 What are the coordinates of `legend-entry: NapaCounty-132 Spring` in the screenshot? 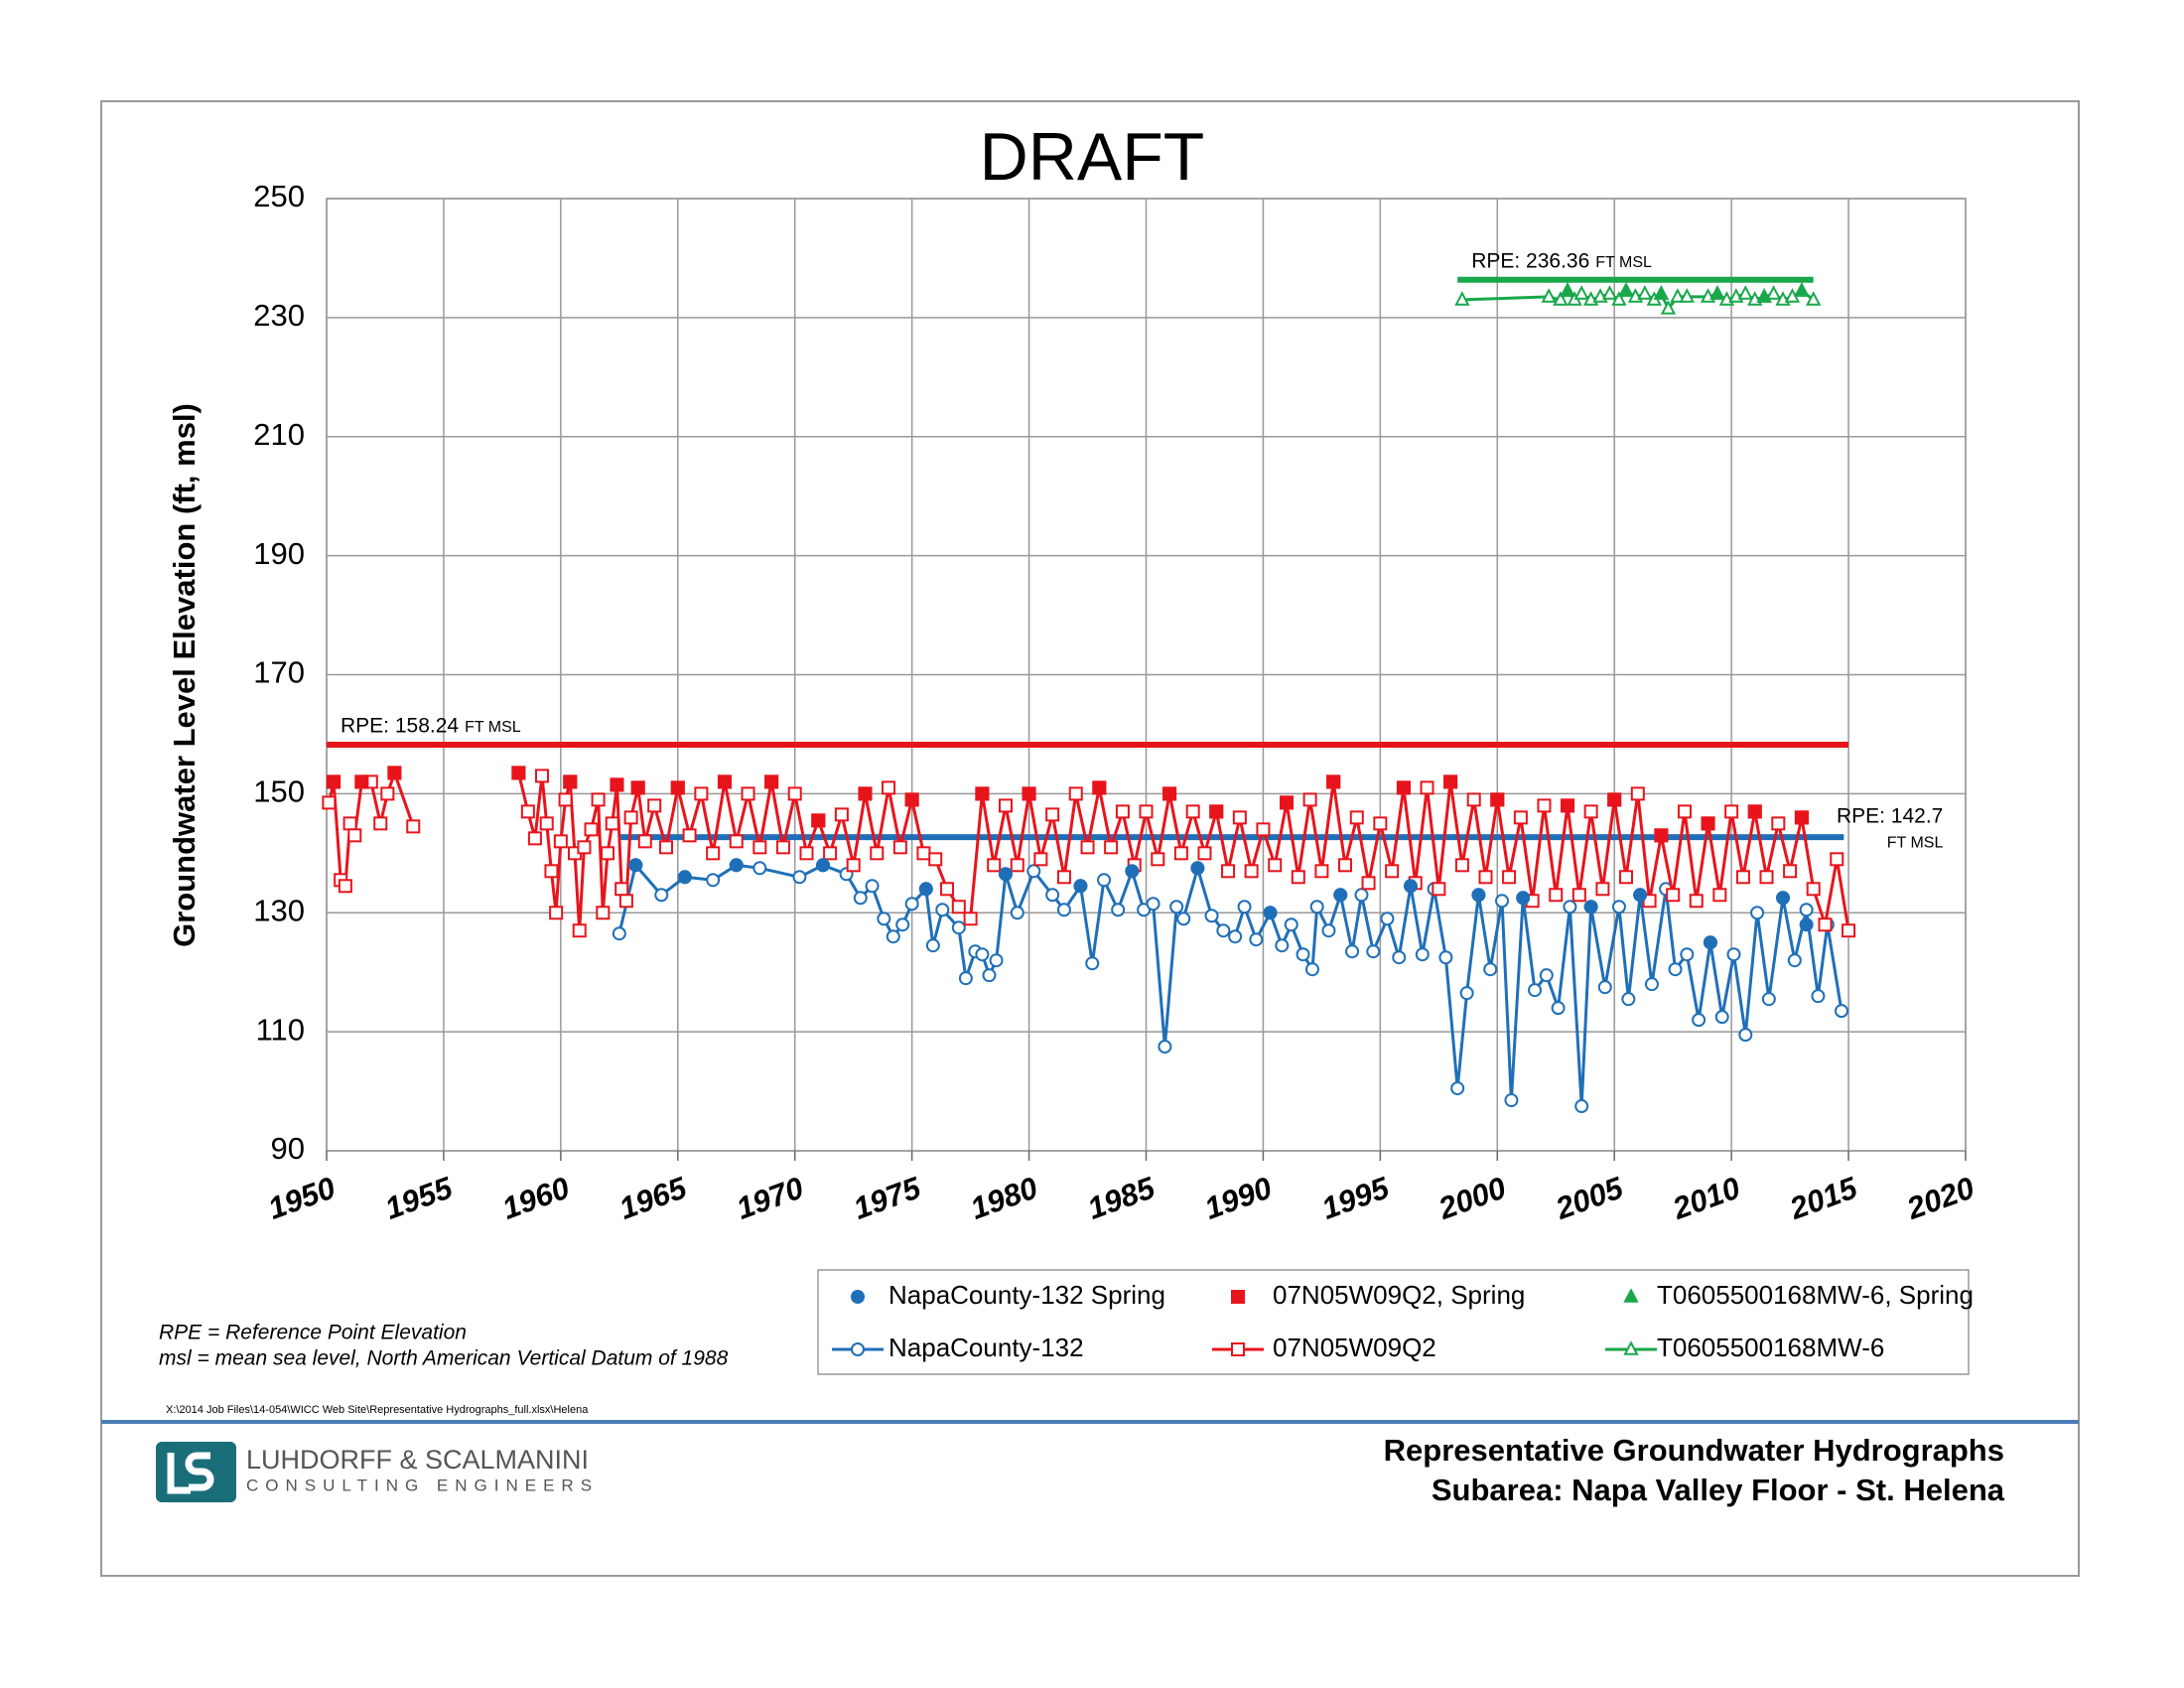 It's located at (1008, 1295).